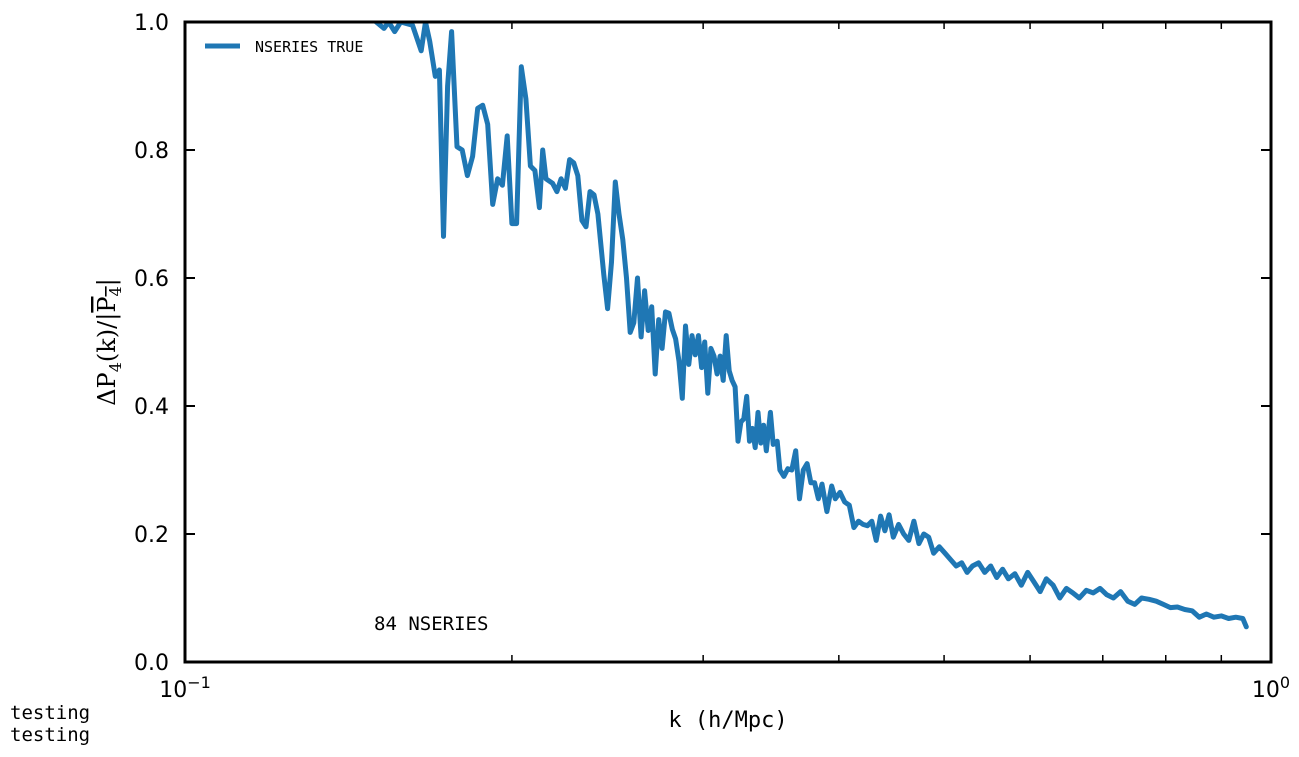 The width and height of the screenshot is (1299, 757). What do you see at coordinates (727, 720) in the screenshot?
I see `x-axis-label: k (h/Mpc)` at bounding box center [727, 720].